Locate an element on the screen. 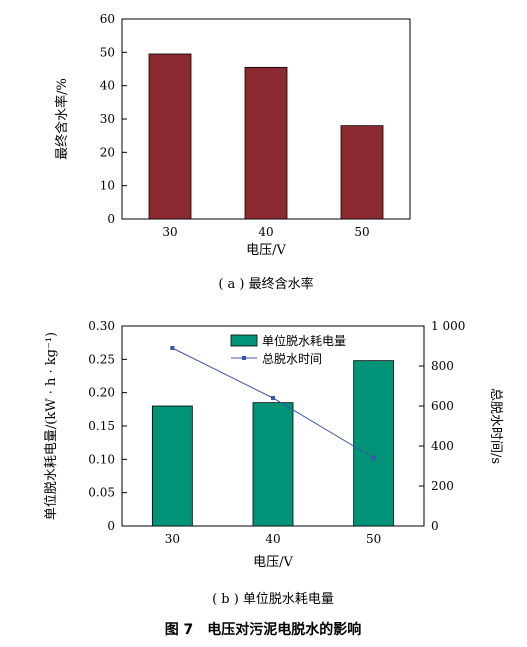 Image resolution: width=527 pixels, height=647 pixels. legend-label-bar: 单位脱水耗电量 is located at coordinates (304, 340).